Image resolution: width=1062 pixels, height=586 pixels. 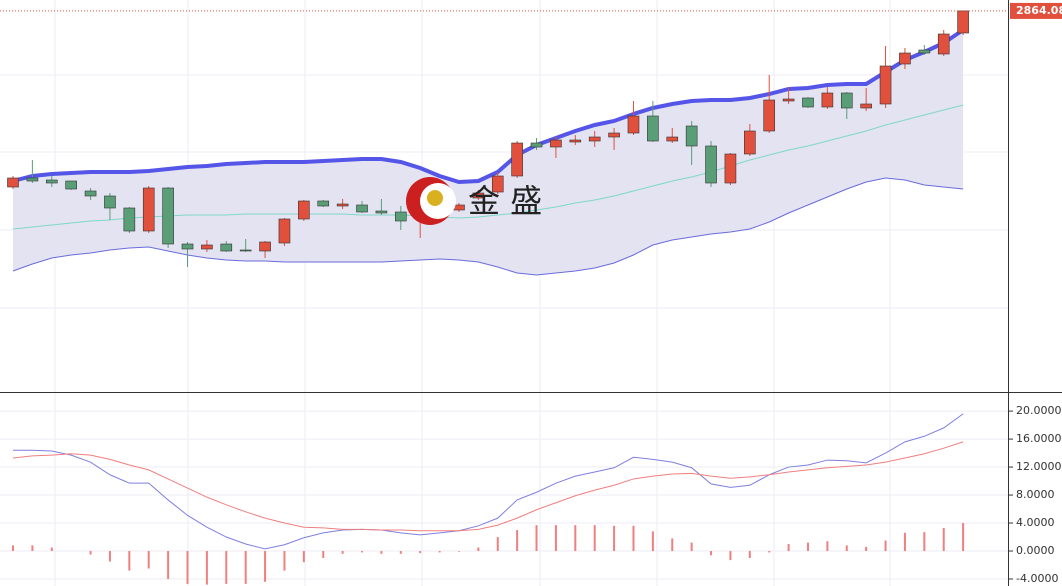 I want to click on y-tick-label: 0.0000, so click(x=1035, y=550).